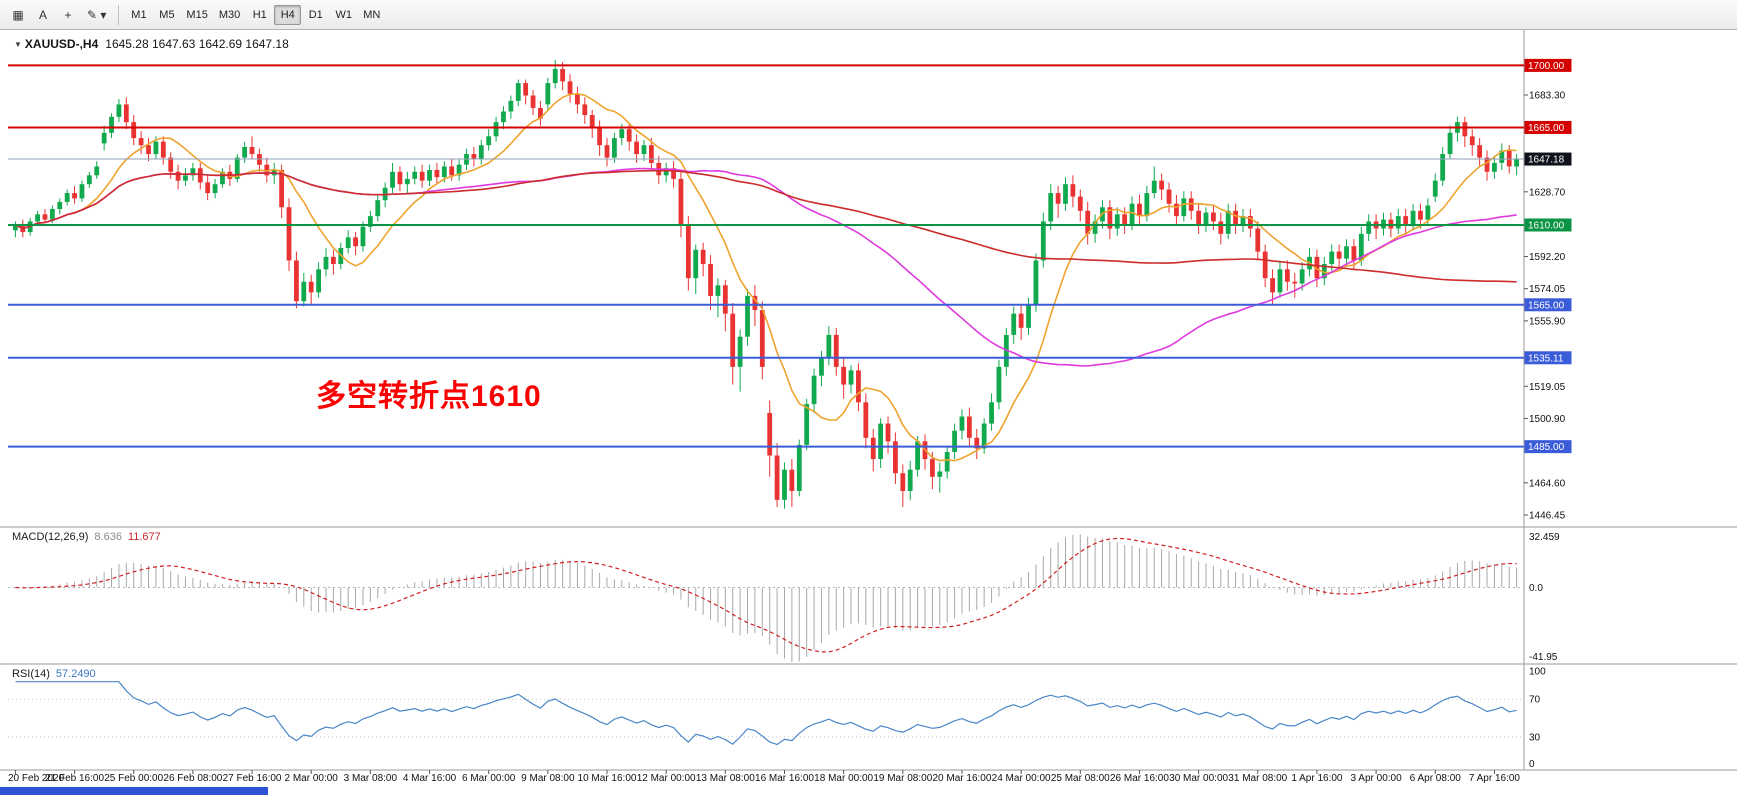 The image size is (1737, 795). Describe the element at coordinates (288, 14) in the screenshot. I see `tf-h4-button: H4` at that location.